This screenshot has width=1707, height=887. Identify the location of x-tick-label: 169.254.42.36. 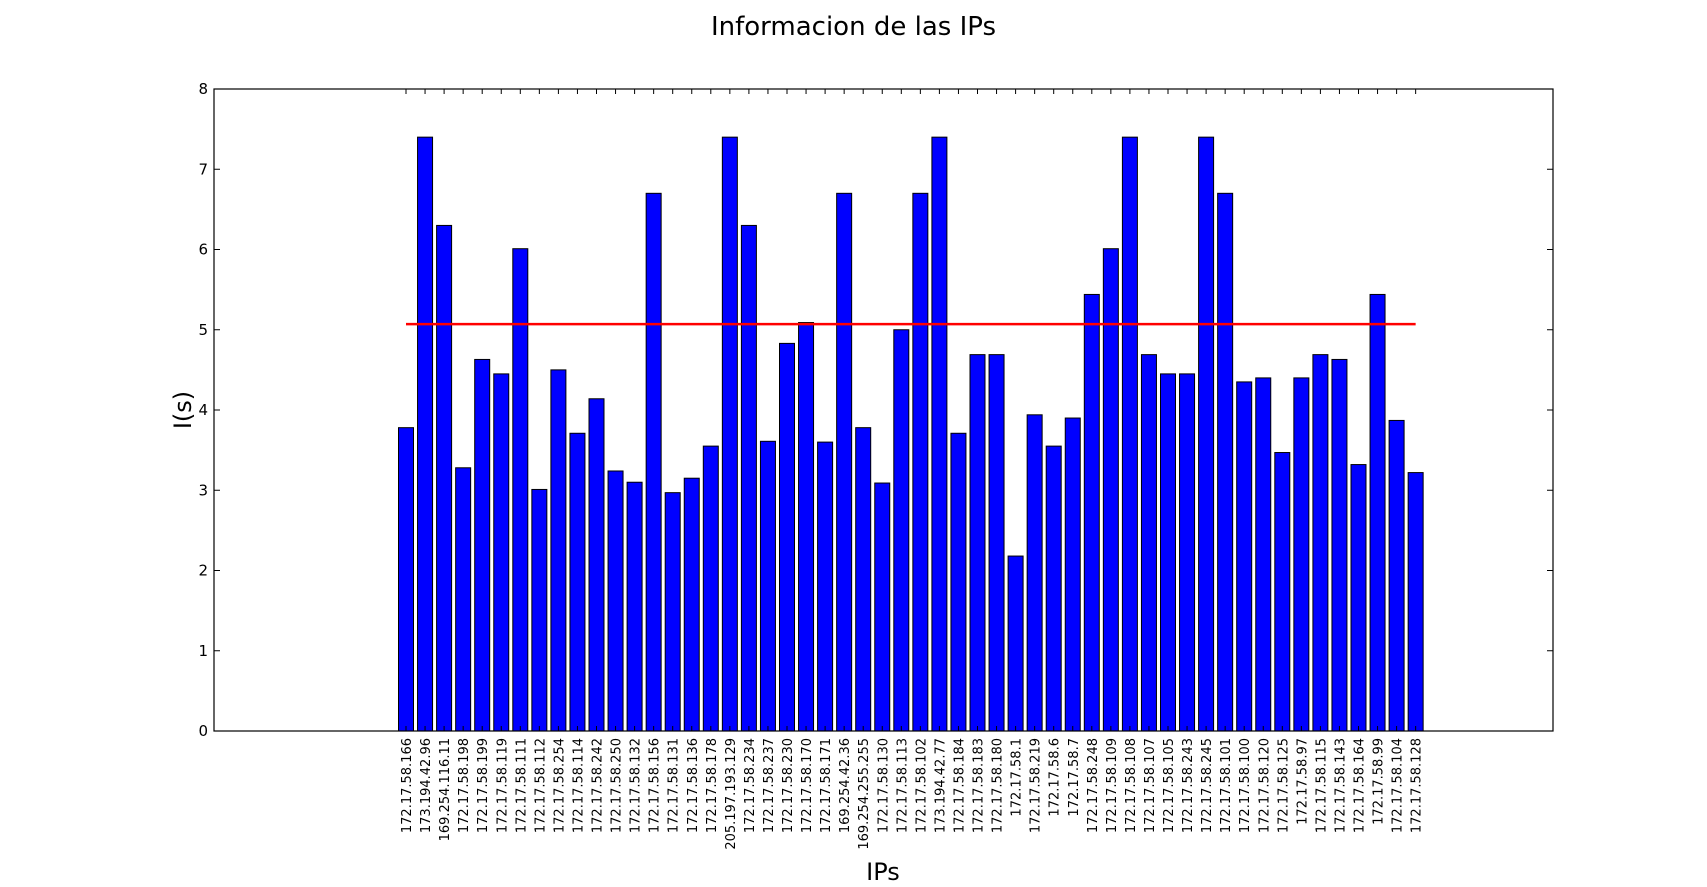
(845, 785).